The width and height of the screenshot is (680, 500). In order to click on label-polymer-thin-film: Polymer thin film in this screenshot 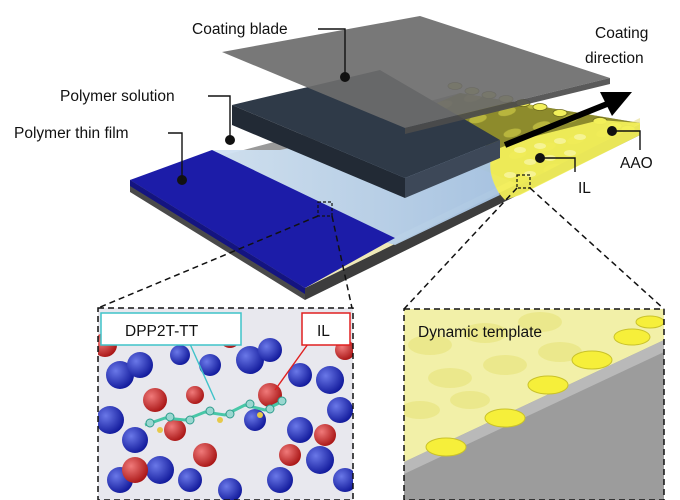, I will do `click(71, 133)`.